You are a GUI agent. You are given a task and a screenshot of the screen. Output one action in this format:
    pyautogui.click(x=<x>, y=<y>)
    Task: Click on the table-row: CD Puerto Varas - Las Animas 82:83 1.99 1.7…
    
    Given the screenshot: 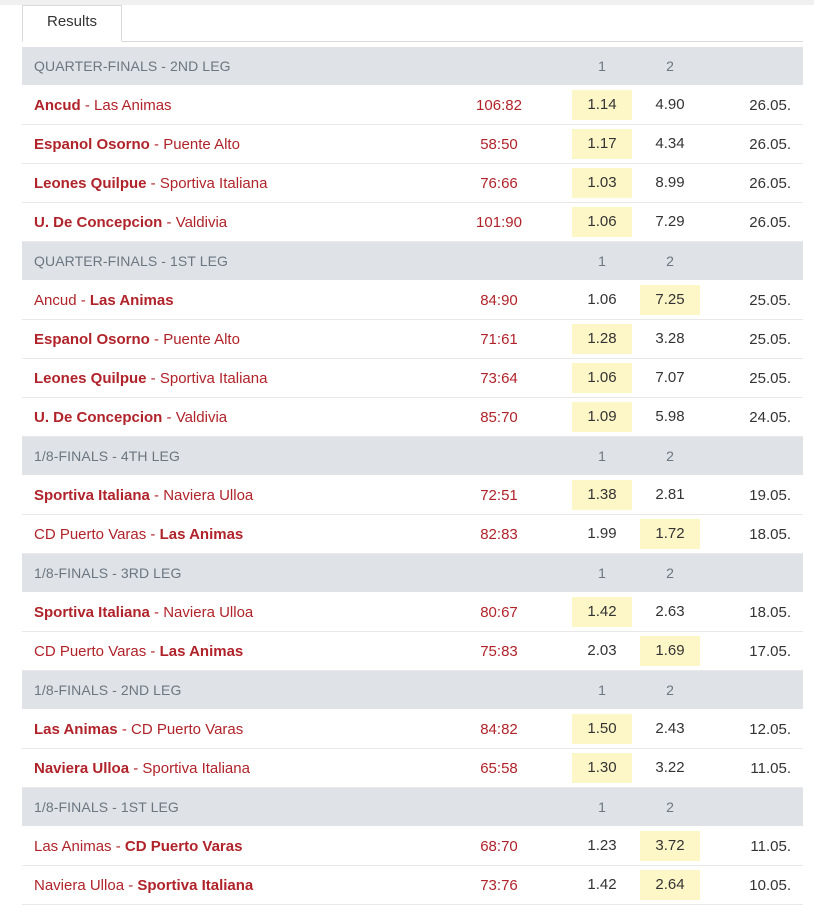 What is the action you would take?
    pyautogui.click(x=412, y=534)
    